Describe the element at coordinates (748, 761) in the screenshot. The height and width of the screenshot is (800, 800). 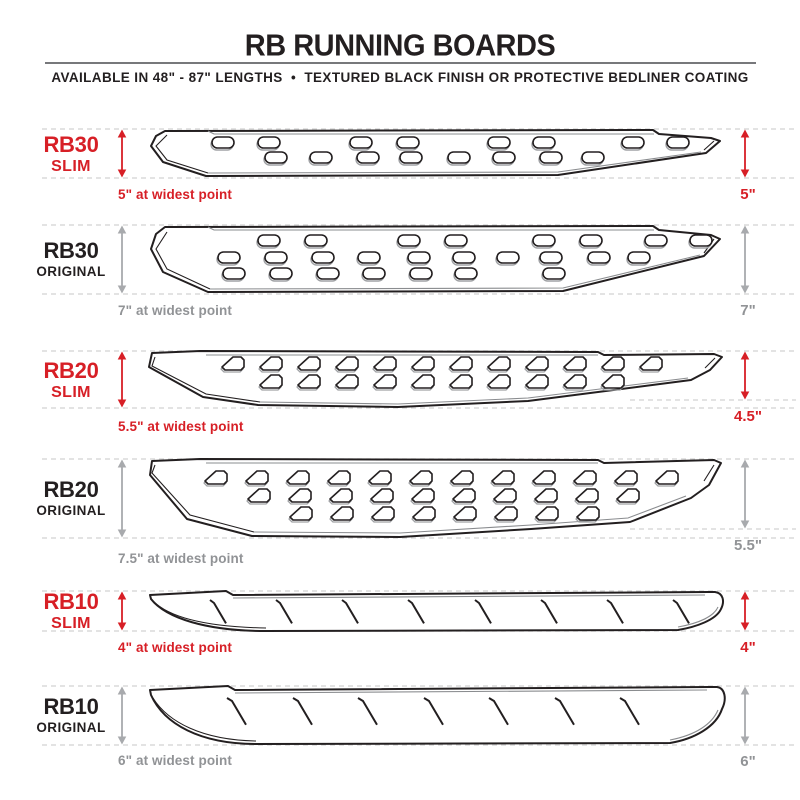
I see `height-label: 6"` at that location.